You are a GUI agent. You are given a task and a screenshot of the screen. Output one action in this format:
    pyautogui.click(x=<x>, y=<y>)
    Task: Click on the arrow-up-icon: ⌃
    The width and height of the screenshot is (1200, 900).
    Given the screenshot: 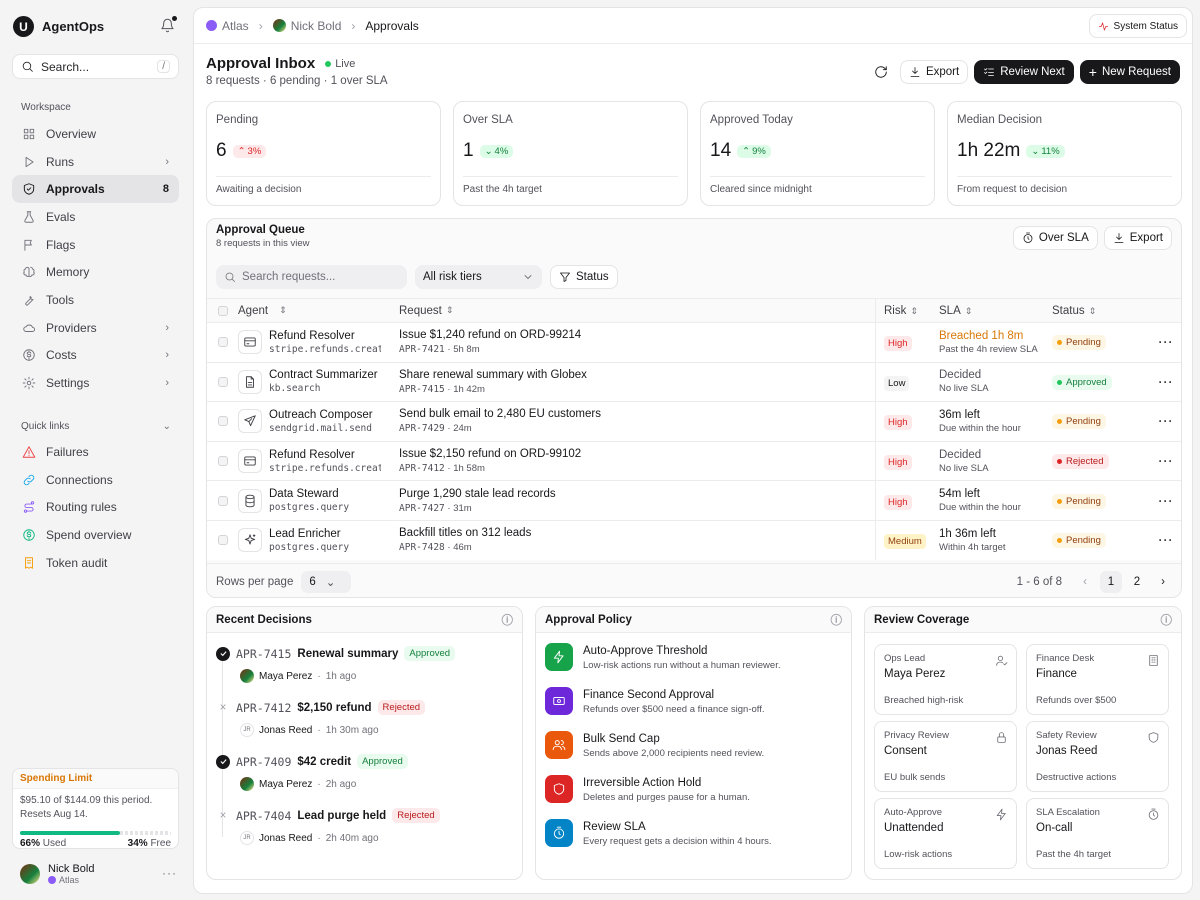 What is the action you would take?
    pyautogui.click(x=241, y=151)
    